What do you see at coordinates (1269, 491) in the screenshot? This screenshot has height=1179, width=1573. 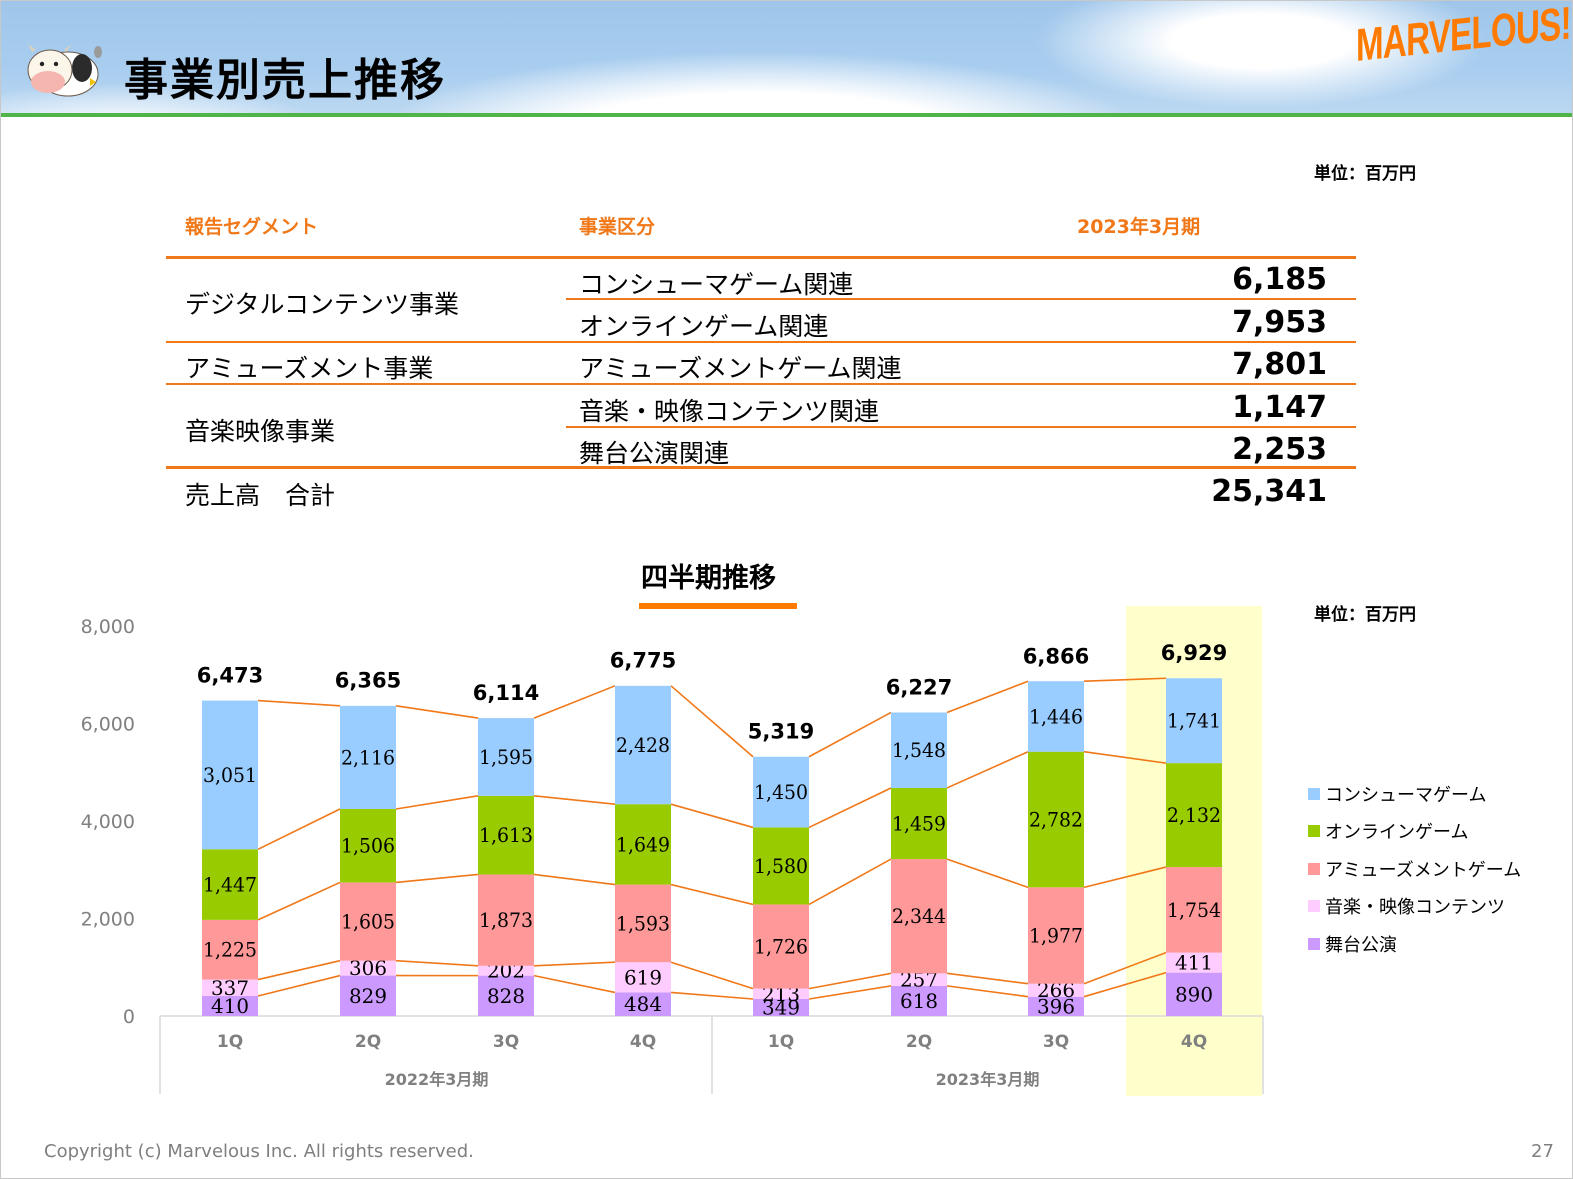 I see `value-total: 25,341` at bounding box center [1269, 491].